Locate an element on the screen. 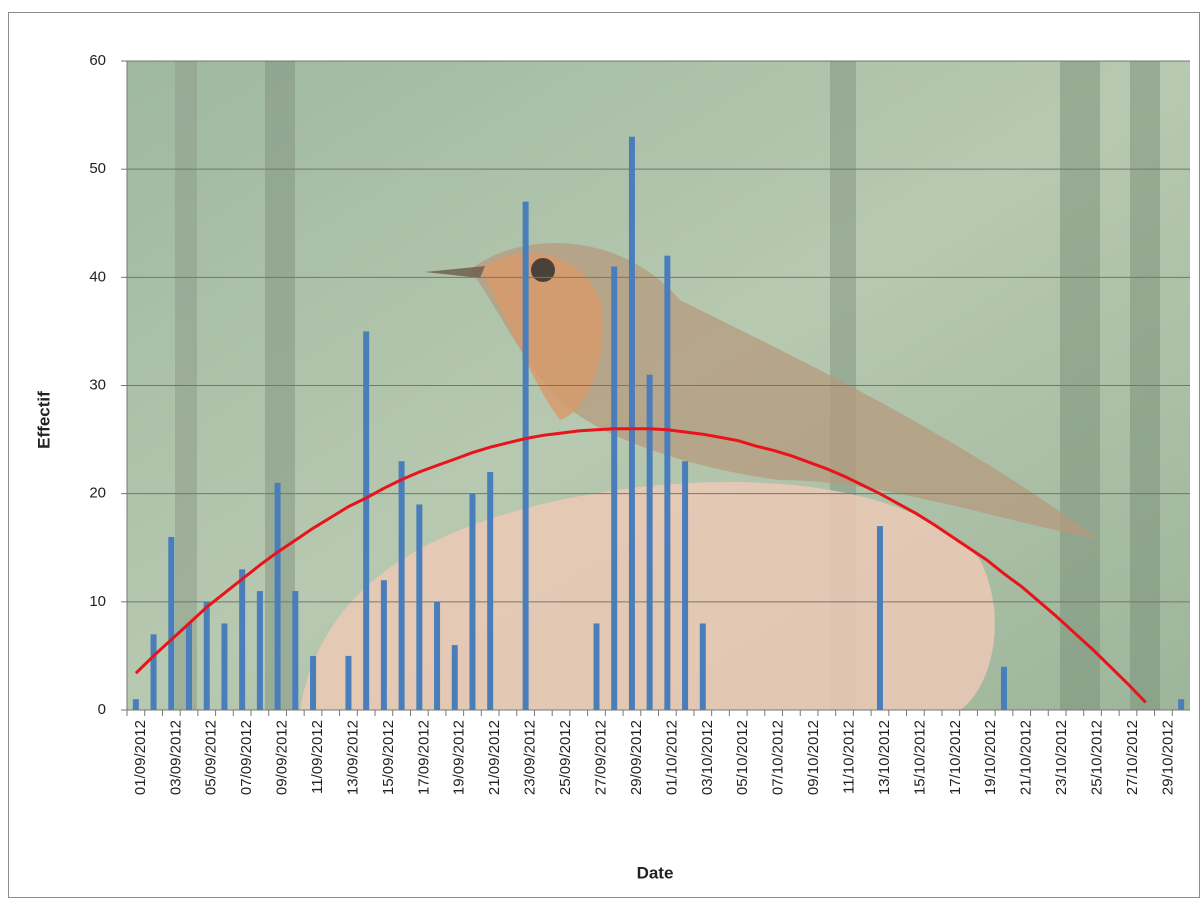 The width and height of the screenshot is (1203, 900). y-tick-label: 40 is located at coordinates (97, 276).